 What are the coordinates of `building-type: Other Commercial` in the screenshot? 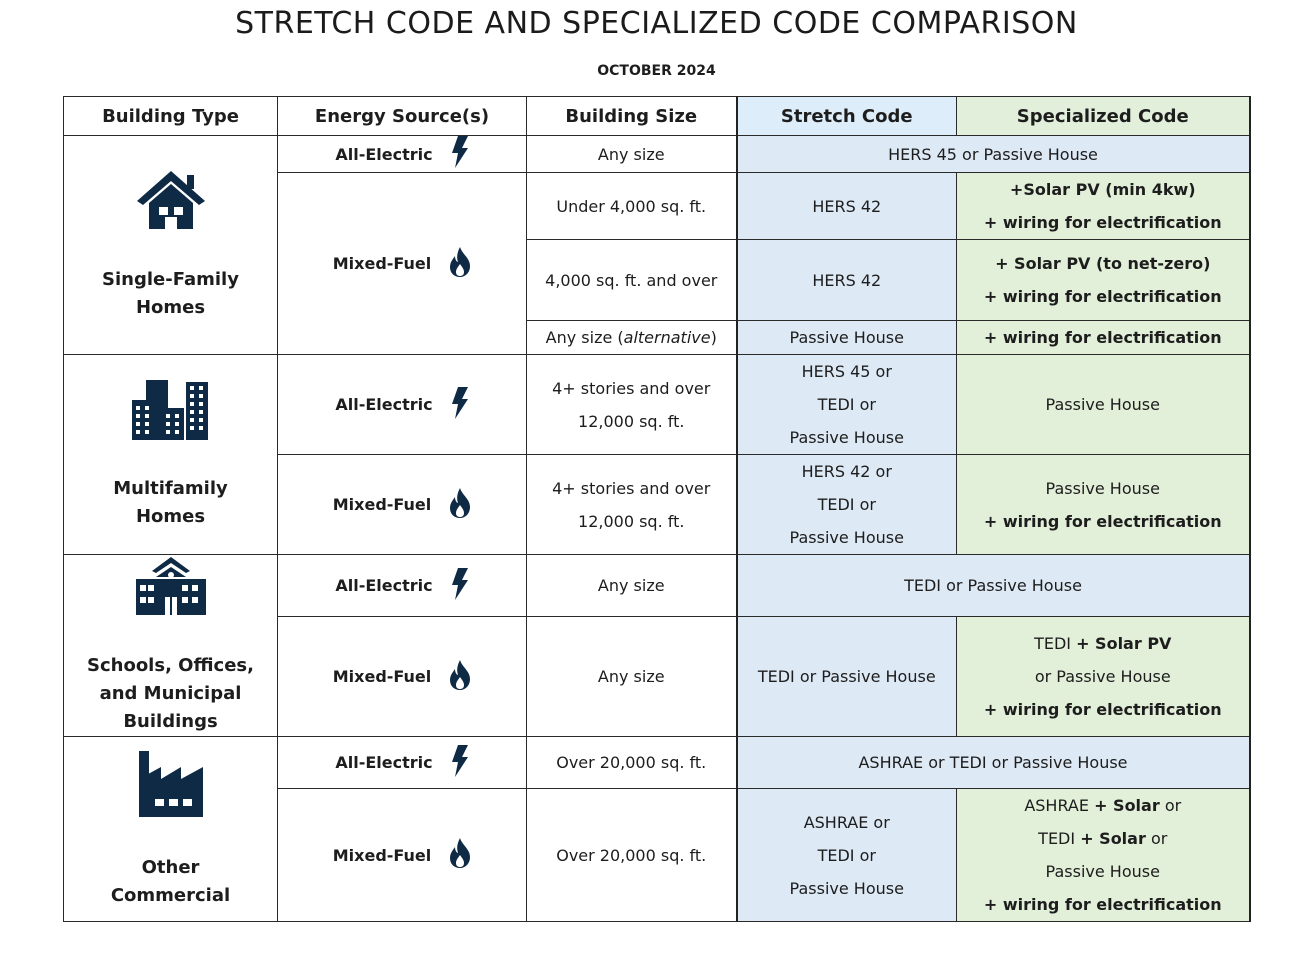 It's located at (171, 829).